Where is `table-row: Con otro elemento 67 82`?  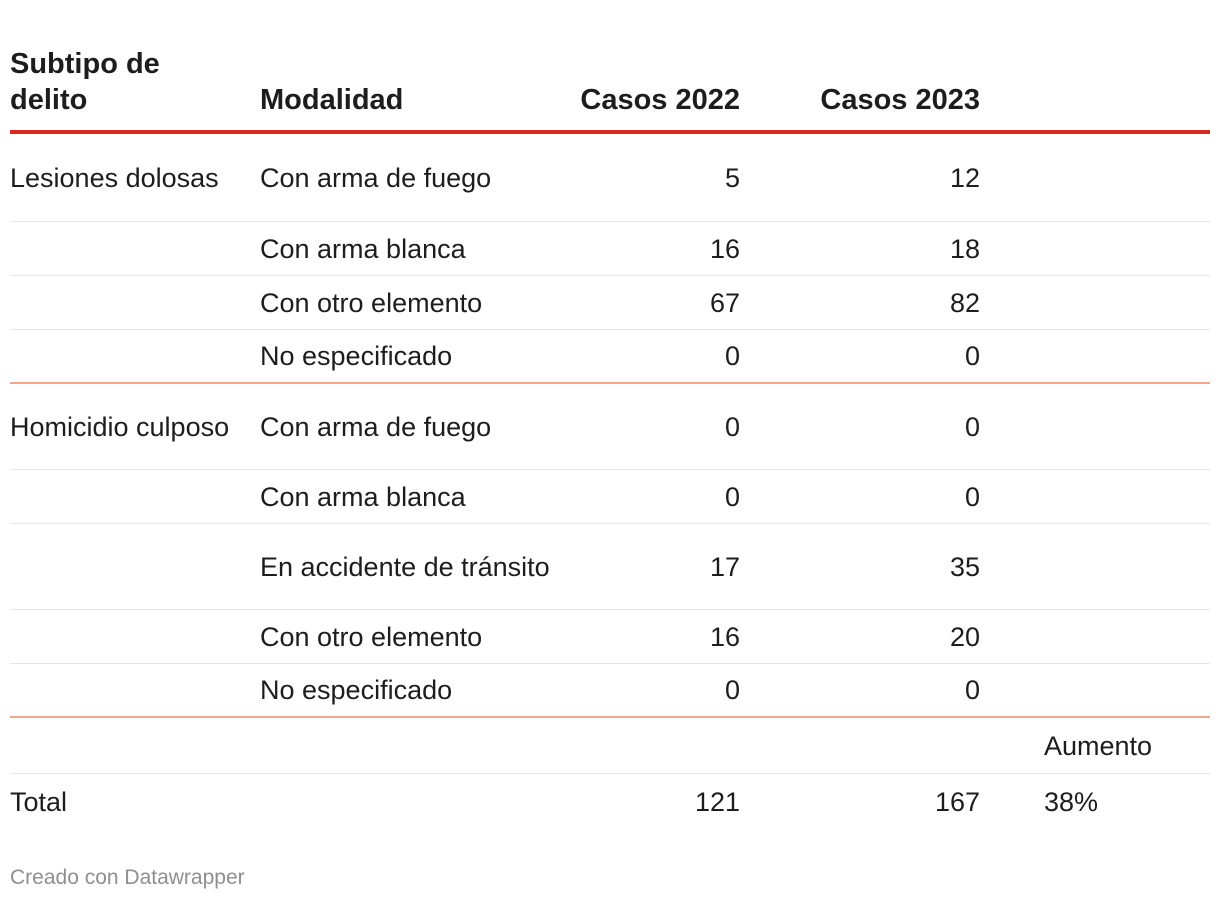 table-row: Con otro elemento 67 82 is located at coordinates (610, 303).